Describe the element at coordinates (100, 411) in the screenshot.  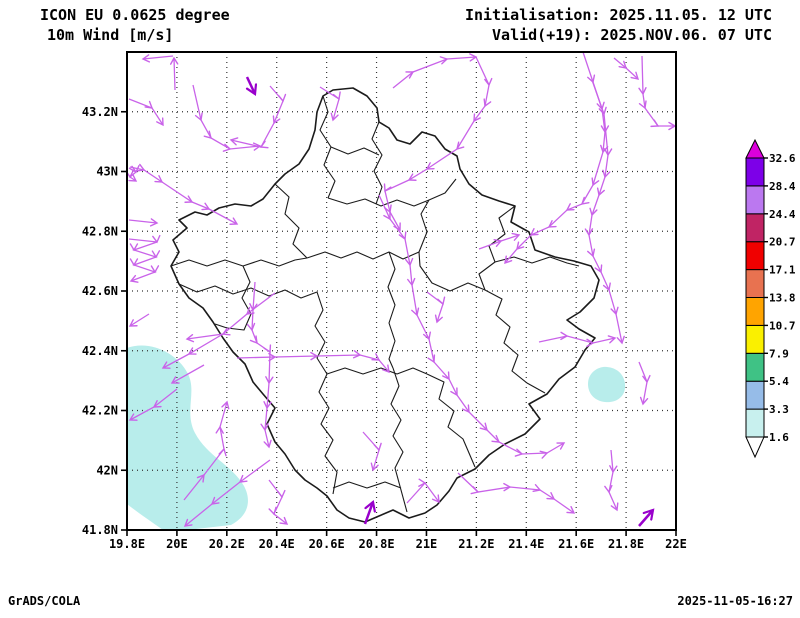
I see `y-axis-label: 42.2N` at that location.